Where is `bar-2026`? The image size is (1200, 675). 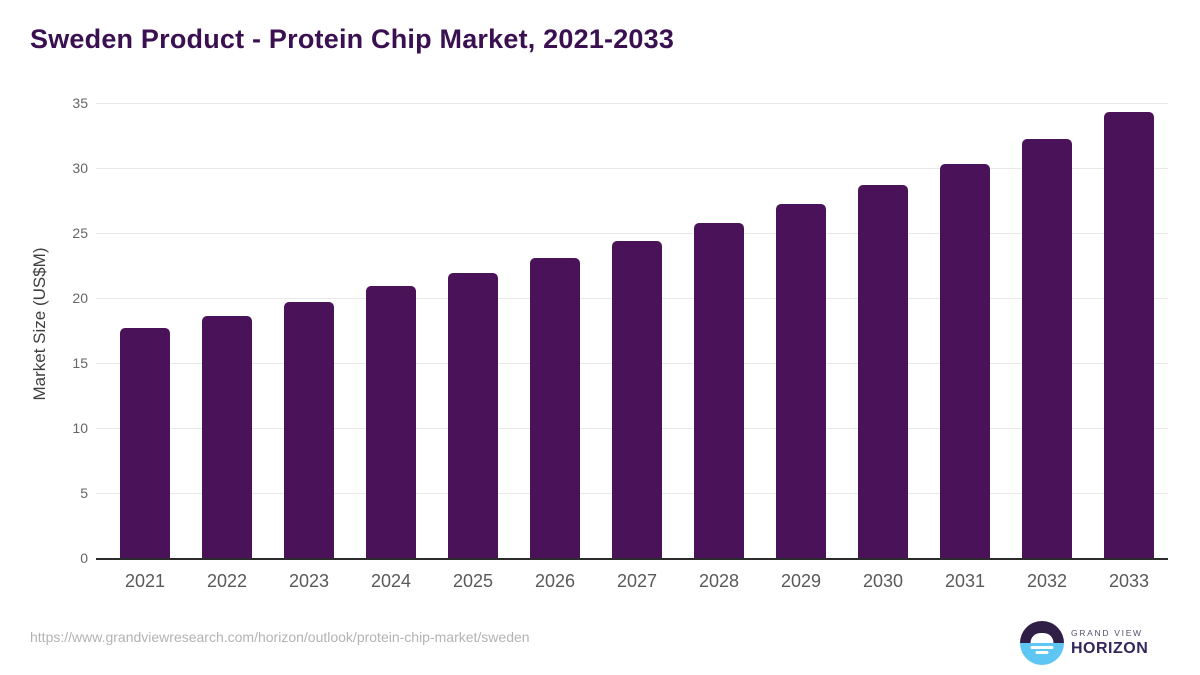 bar-2026 is located at coordinates (555, 407).